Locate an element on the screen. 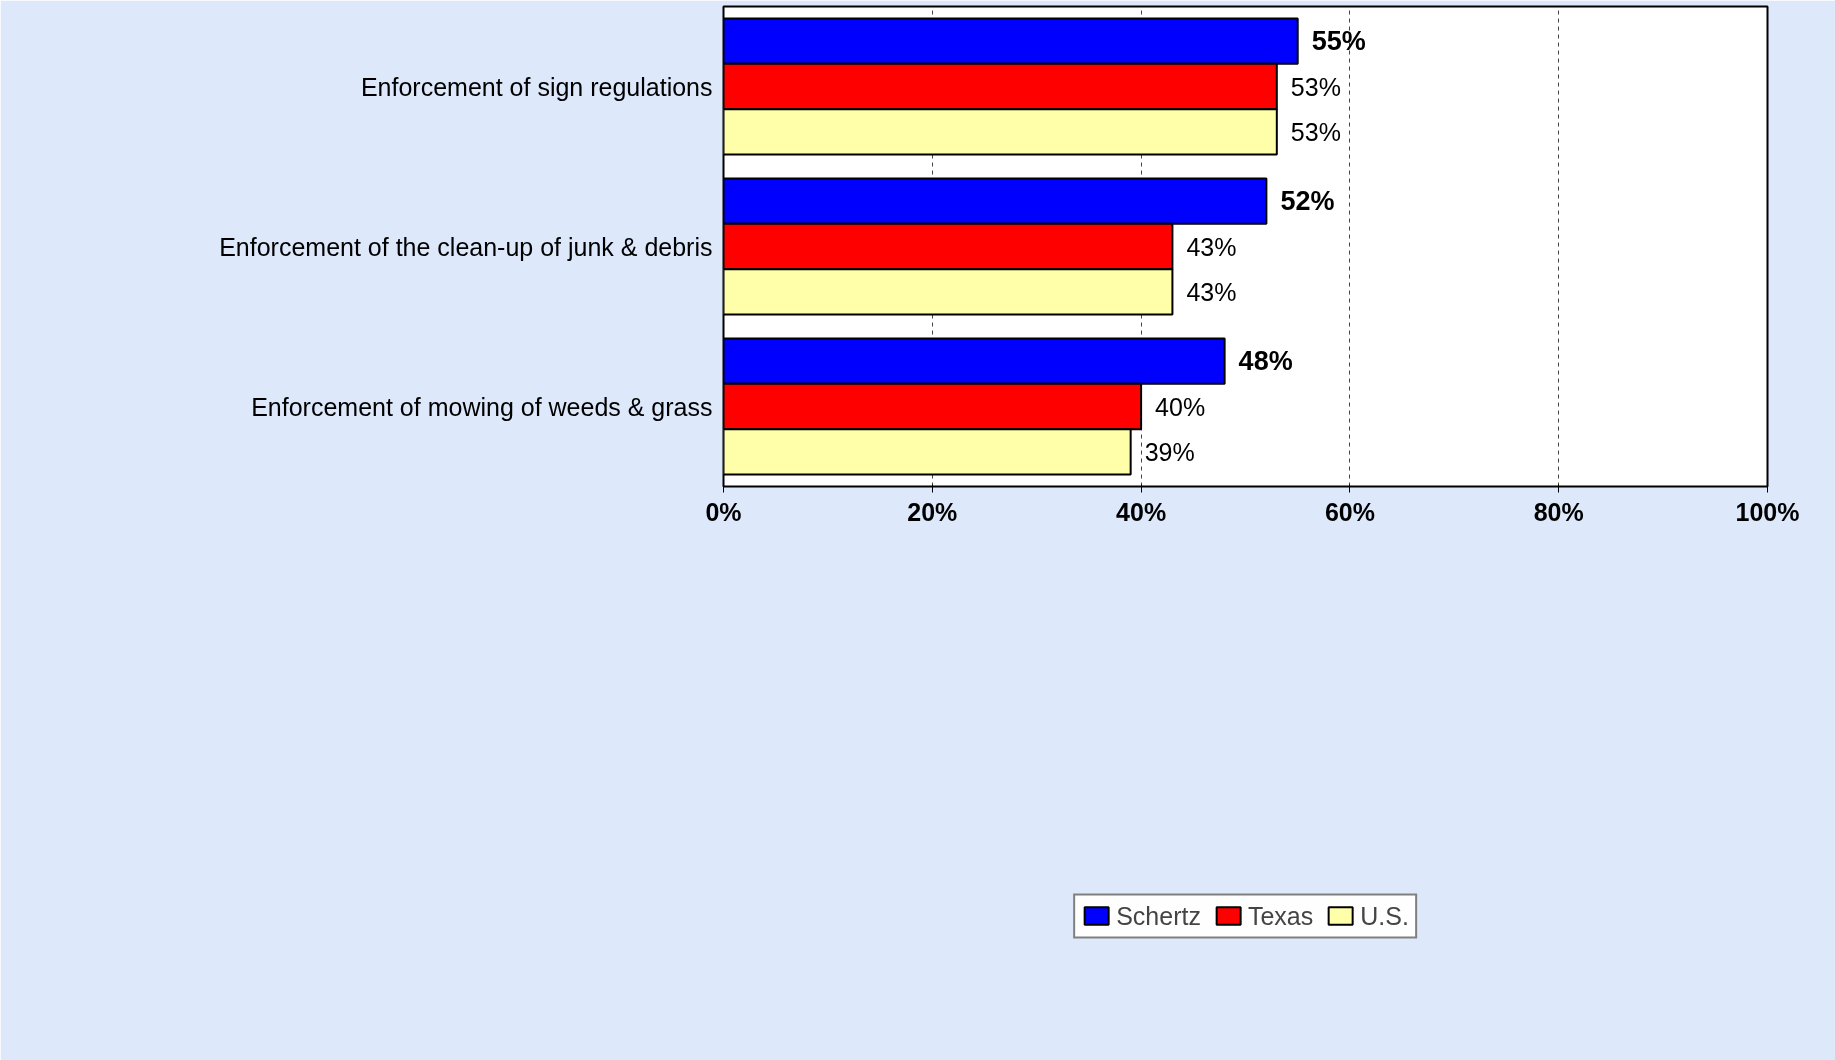  x-tick-label: 40% is located at coordinates (1141, 511).